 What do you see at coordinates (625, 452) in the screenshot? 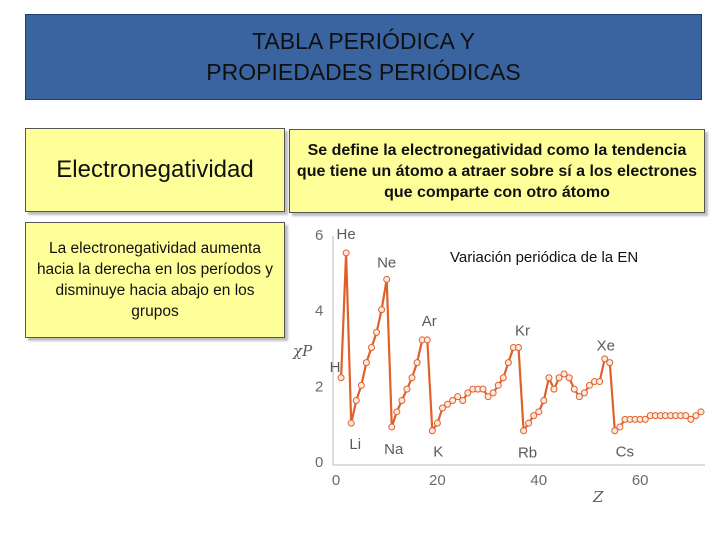
I see `element-label: Cs` at bounding box center [625, 452].